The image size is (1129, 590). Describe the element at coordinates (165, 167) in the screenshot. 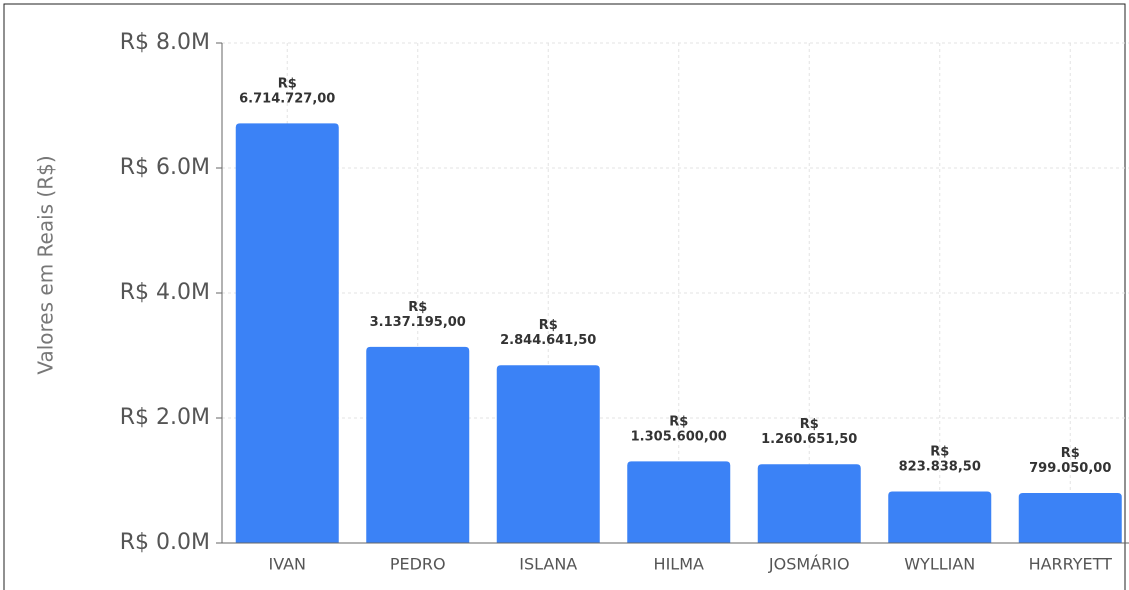

I see `y-tick-label: R$ 6.0M` at that location.